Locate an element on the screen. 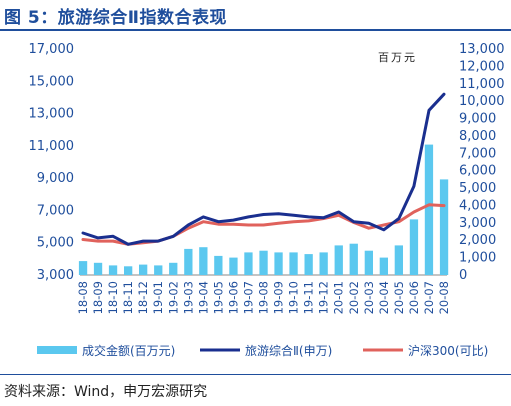  right-tick-label: 3,000 is located at coordinates (477, 223).